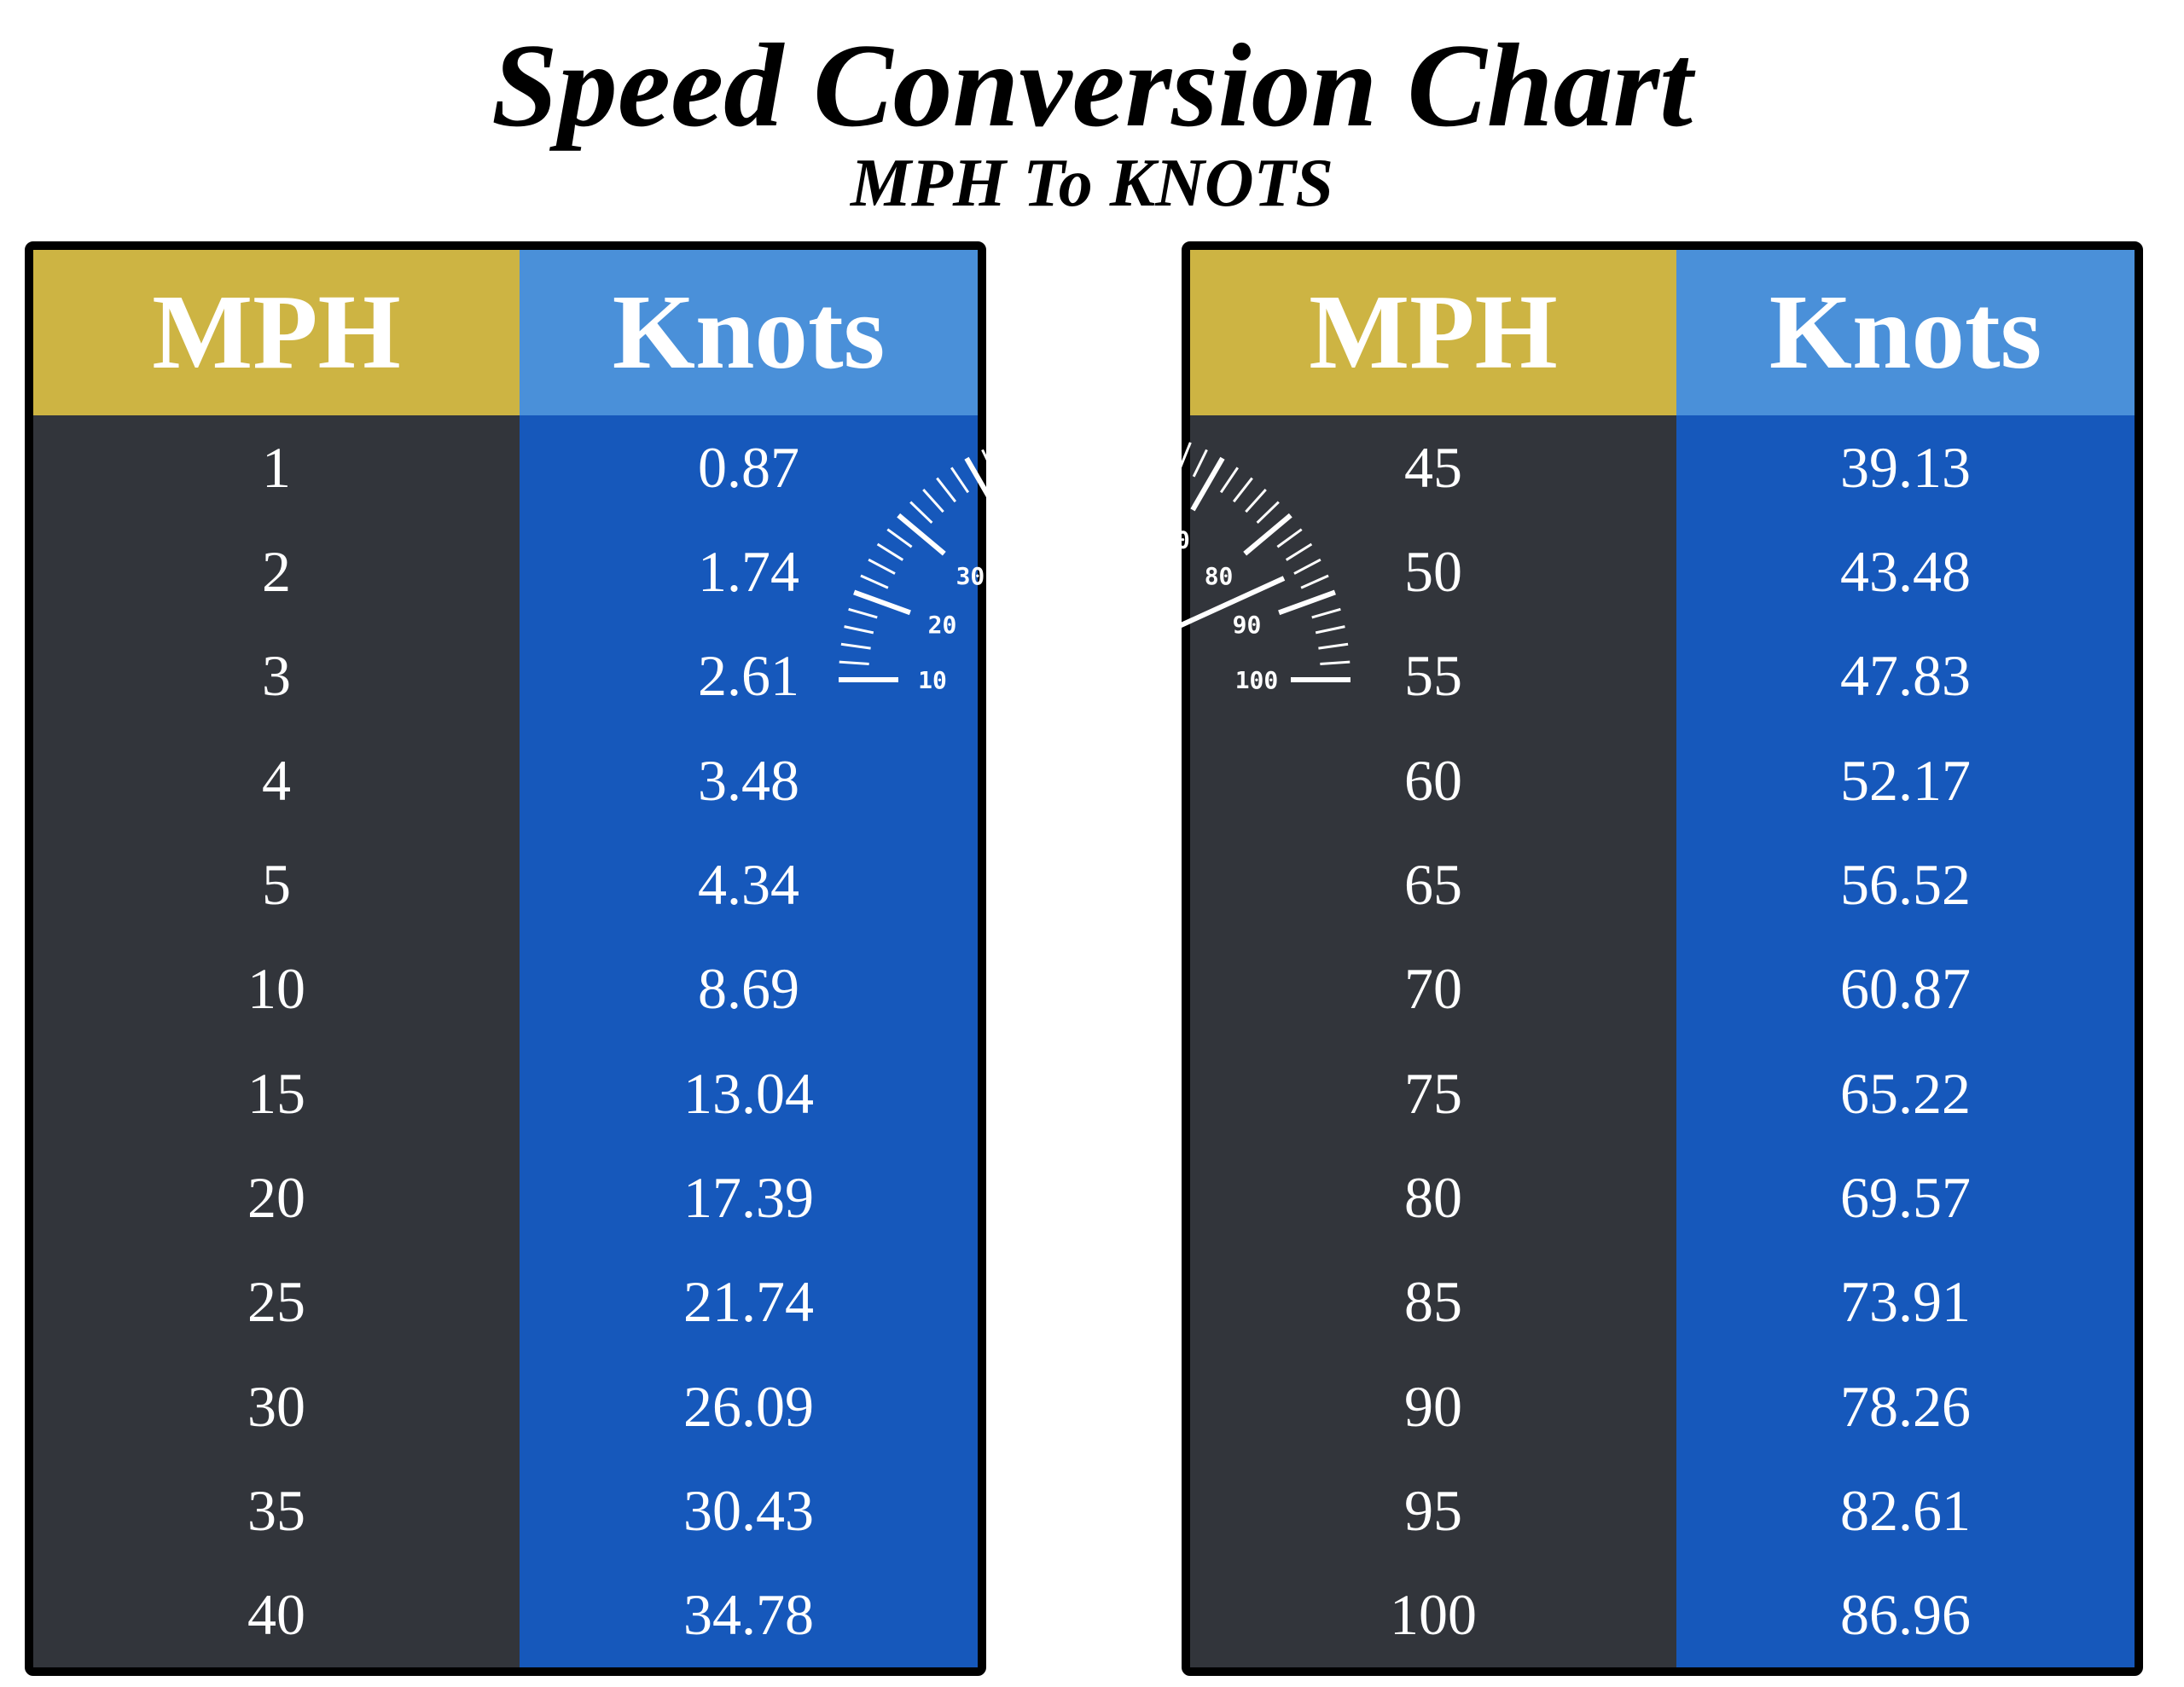 The height and width of the screenshot is (1687, 2184). Describe the element at coordinates (1906, 1093) in the screenshot. I see `cell: 65.22` at that location.